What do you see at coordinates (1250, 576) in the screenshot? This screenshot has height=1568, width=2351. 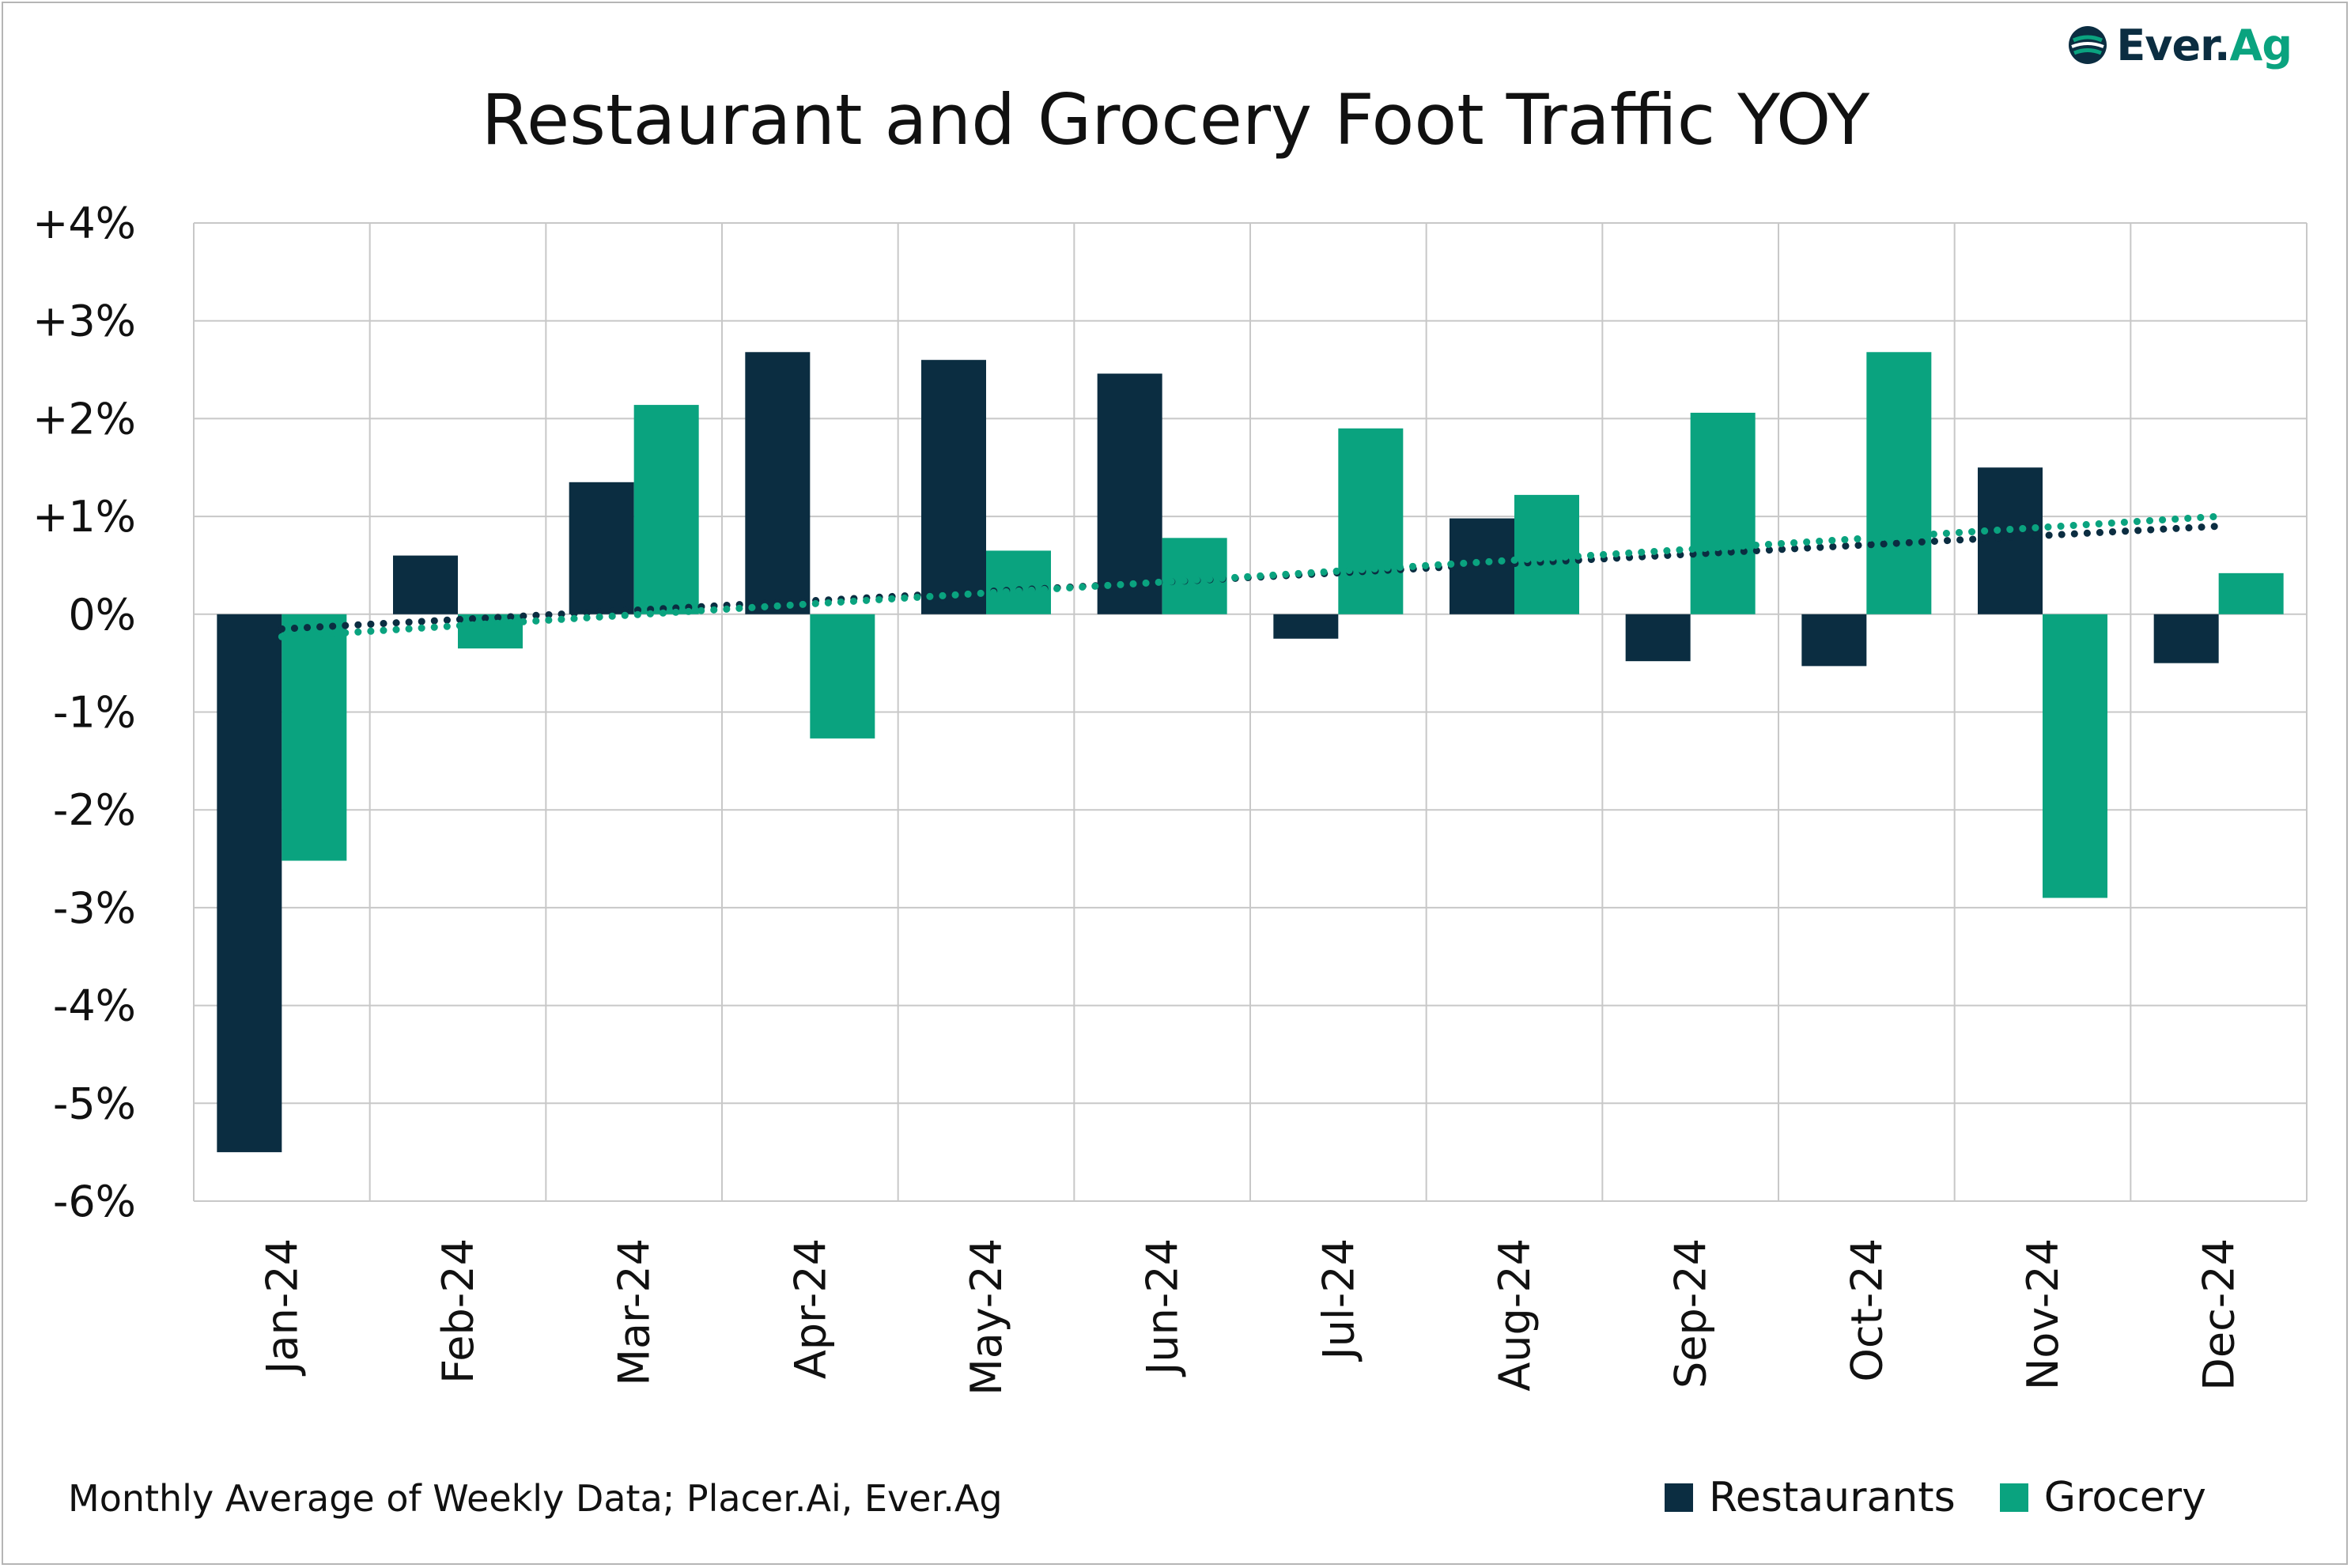 I see `trendline-grocery` at bounding box center [1250, 576].